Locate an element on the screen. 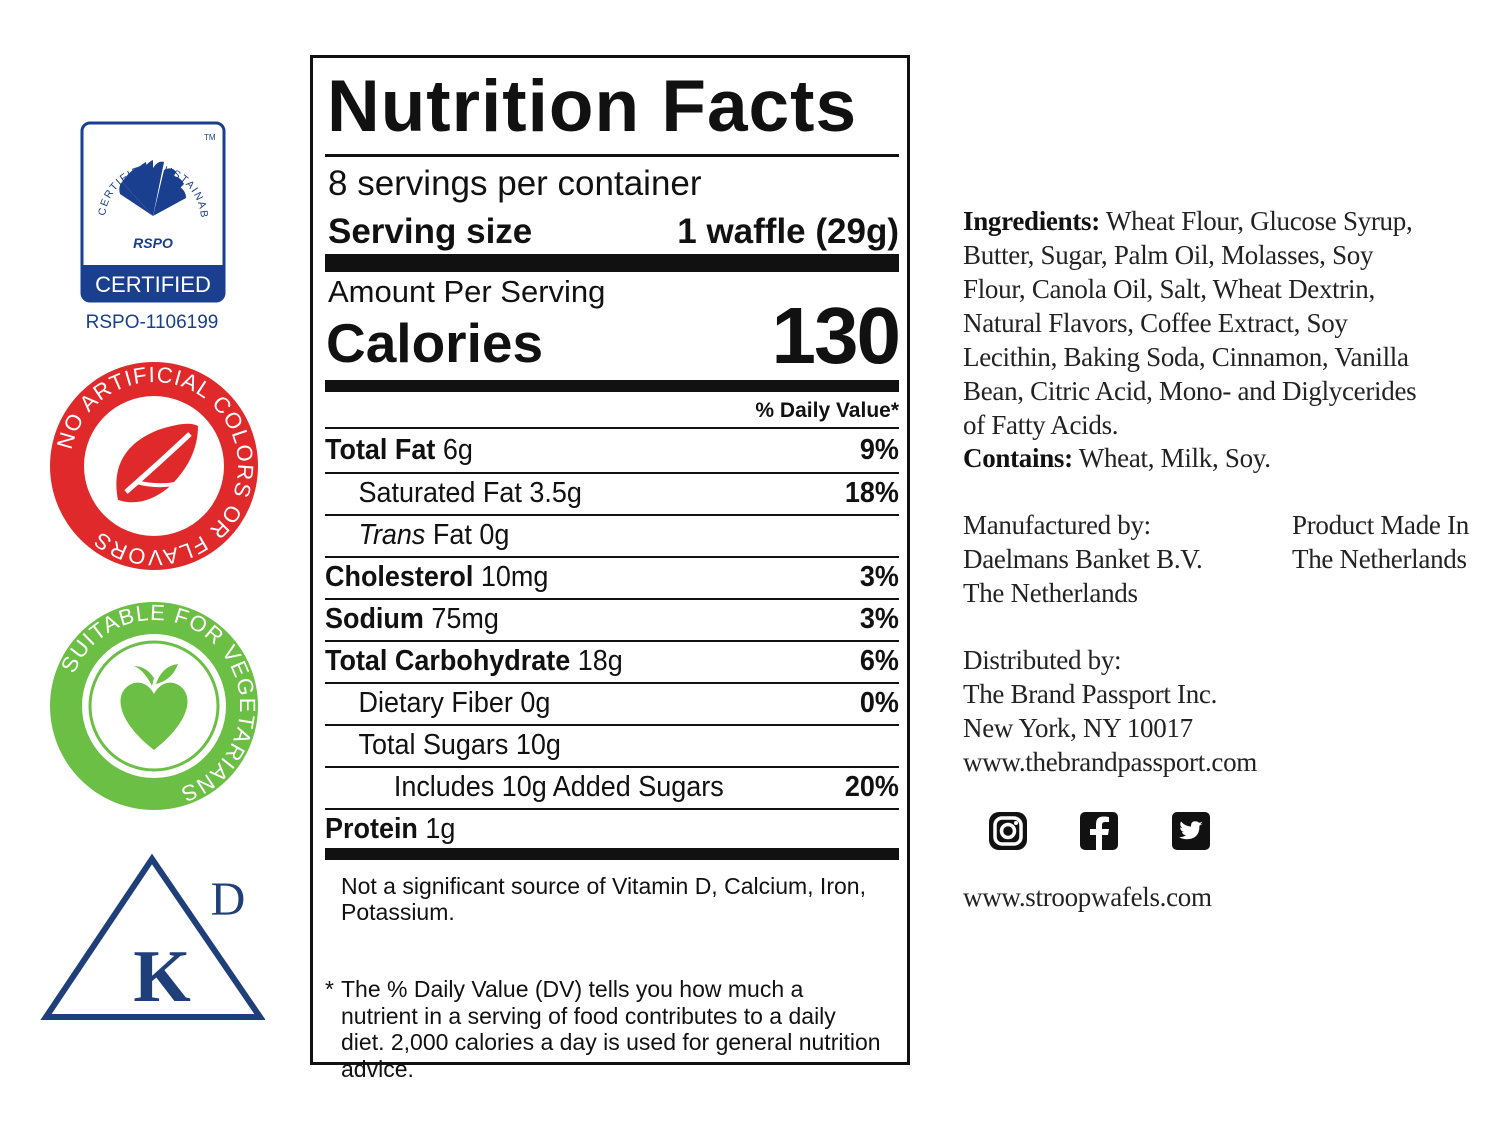  serving-size-value: 1 waffle (29g) is located at coordinates (788, 231).